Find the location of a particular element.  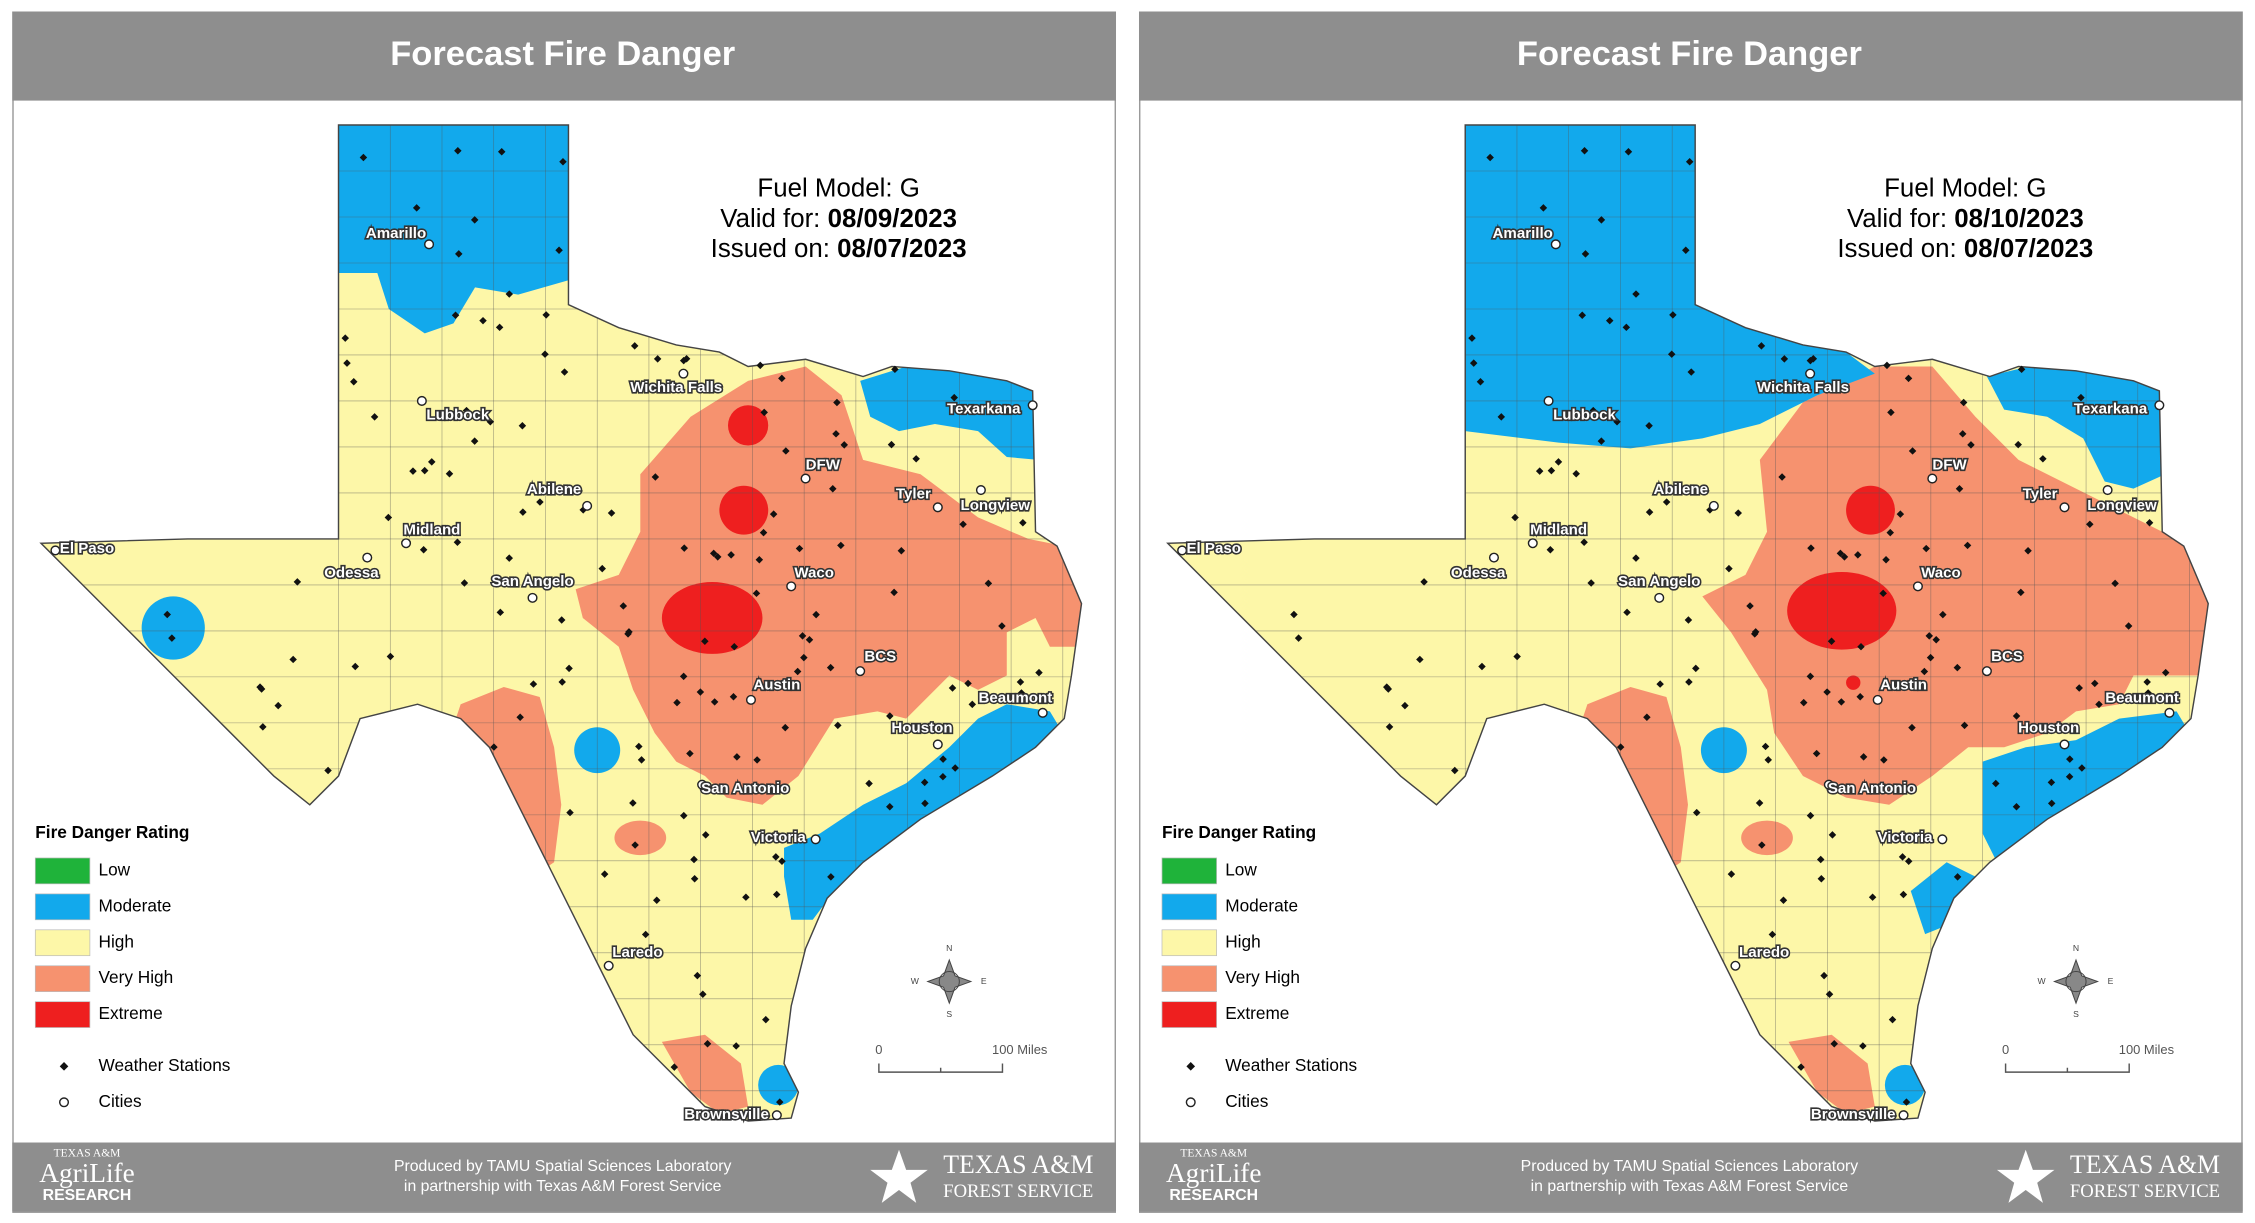

compass-ring is located at coordinates (2076, 981).